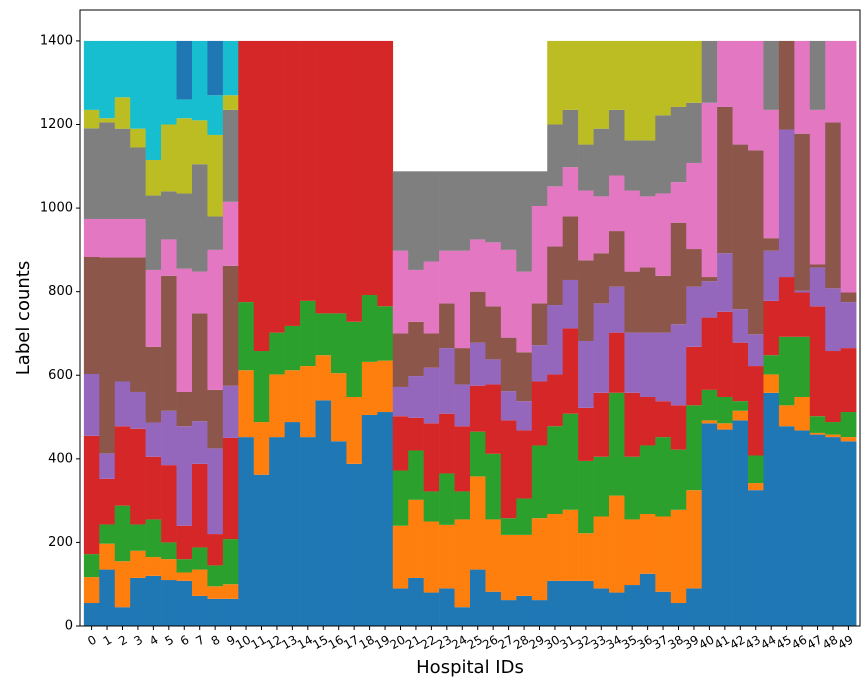  I want to click on x-tick-label: 30, so click(552, 643).